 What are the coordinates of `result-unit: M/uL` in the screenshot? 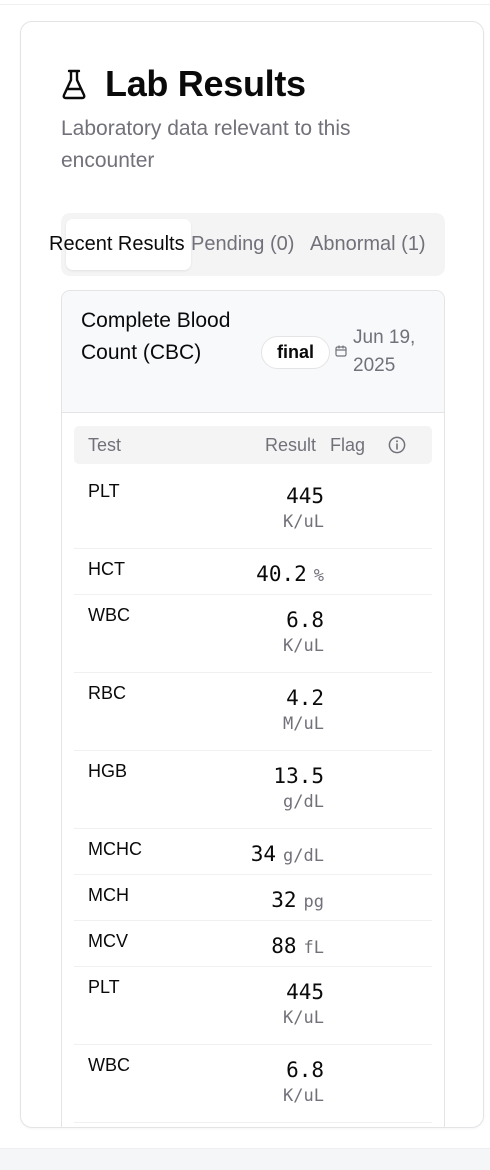 It's located at (303, 724).